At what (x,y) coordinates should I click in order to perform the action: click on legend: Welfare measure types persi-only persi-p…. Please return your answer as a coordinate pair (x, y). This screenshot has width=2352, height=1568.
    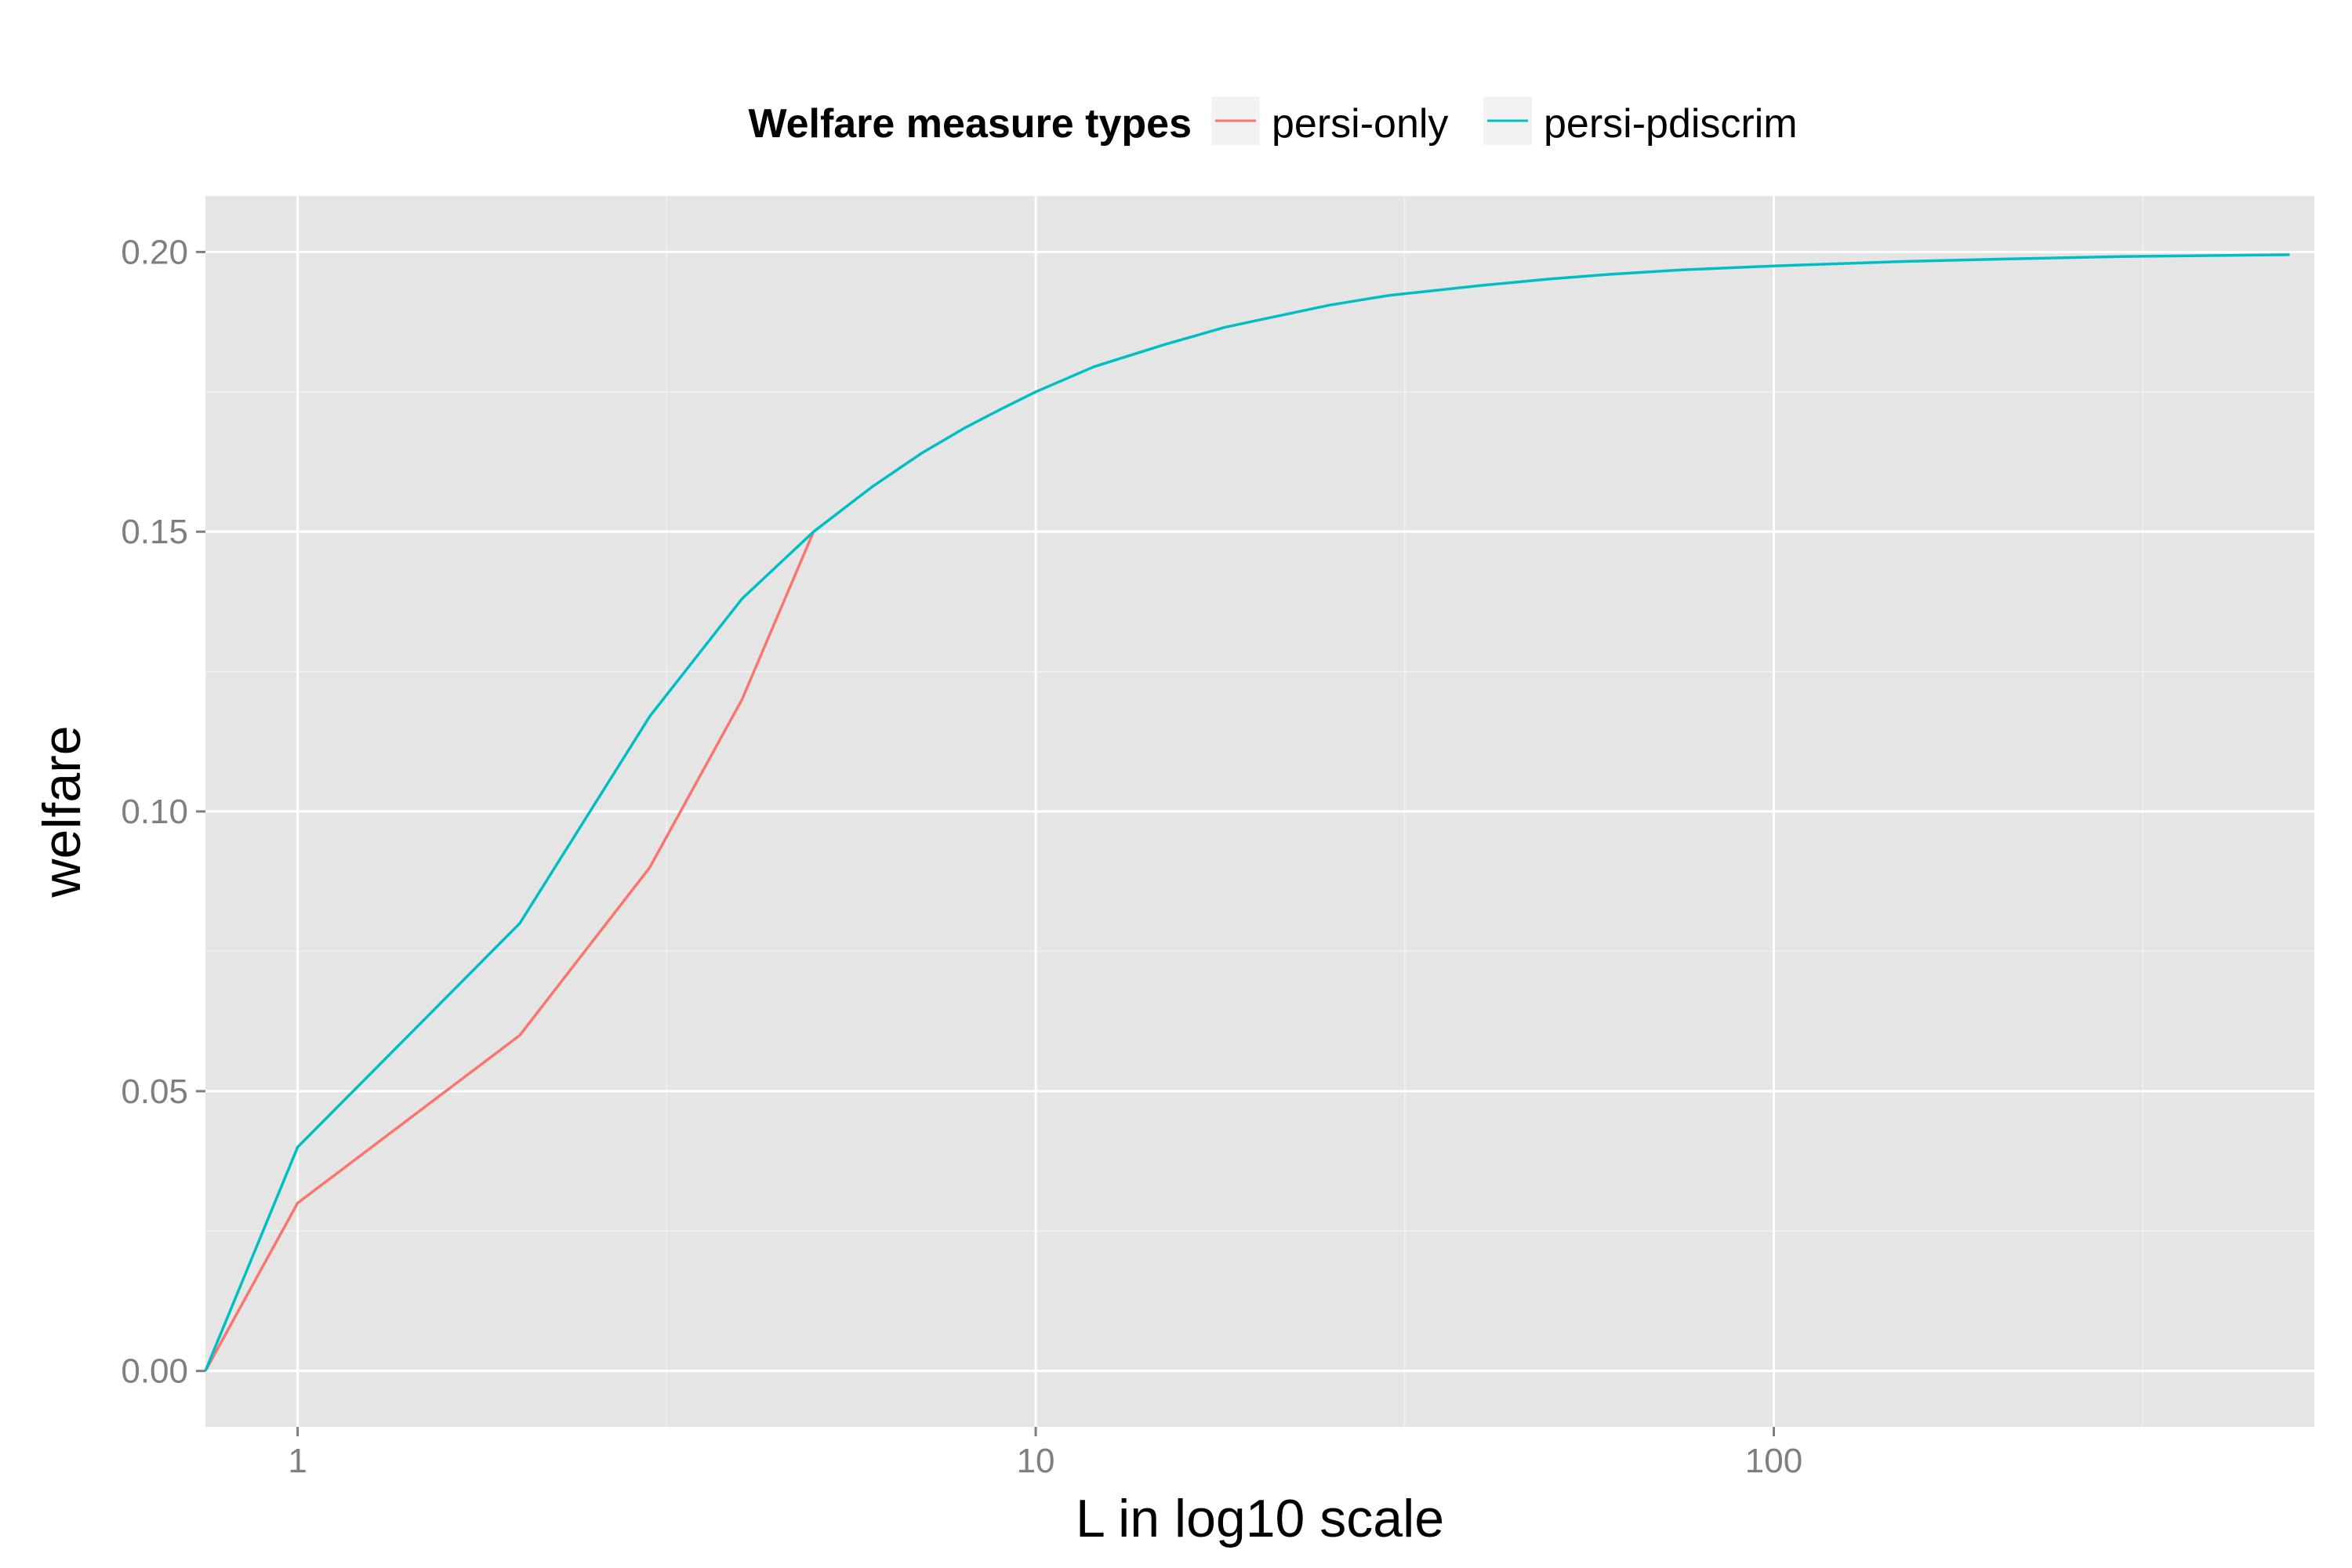
    Looking at the image, I should click on (1273, 122).